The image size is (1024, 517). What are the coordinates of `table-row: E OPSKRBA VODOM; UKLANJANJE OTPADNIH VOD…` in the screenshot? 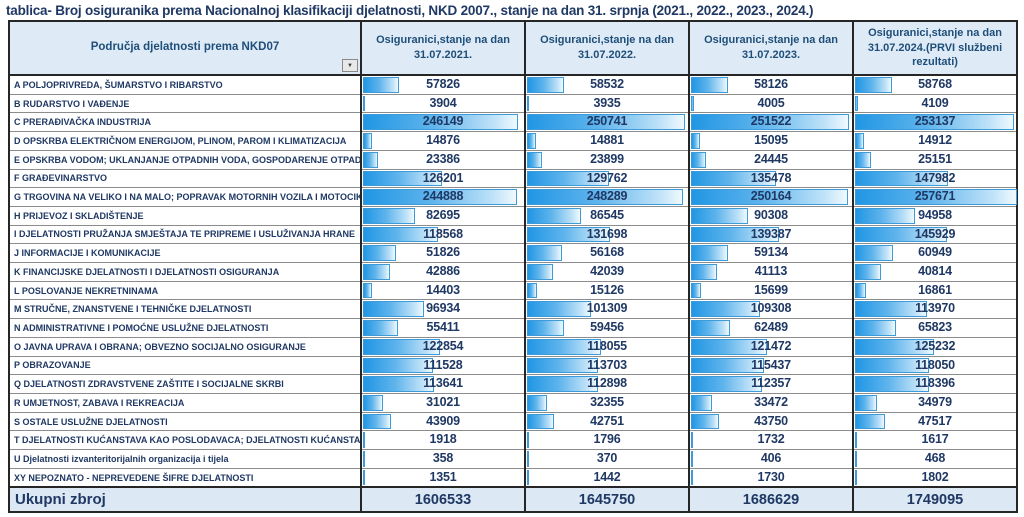 It's located at (513, 159).